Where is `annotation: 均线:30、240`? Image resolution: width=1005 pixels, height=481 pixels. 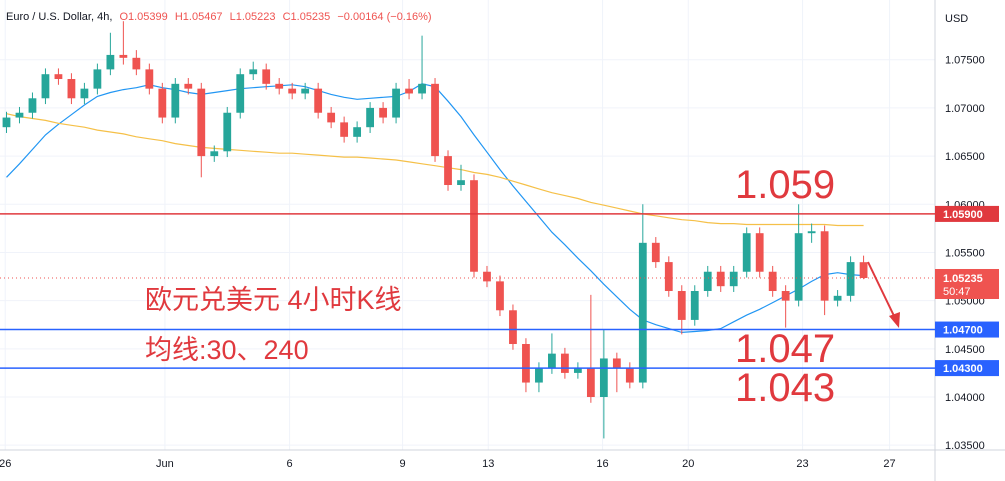 annotation: 均线:30、240 is located at coordinates (227, 350).